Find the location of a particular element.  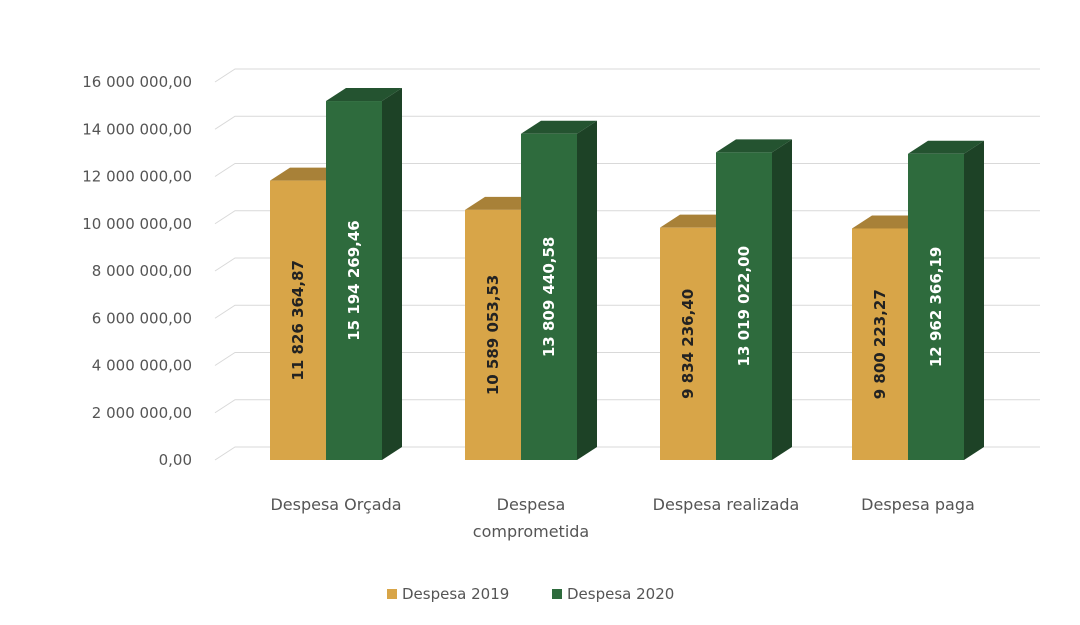

category-label: Despesa realizada is located at coordinates (726, 504).